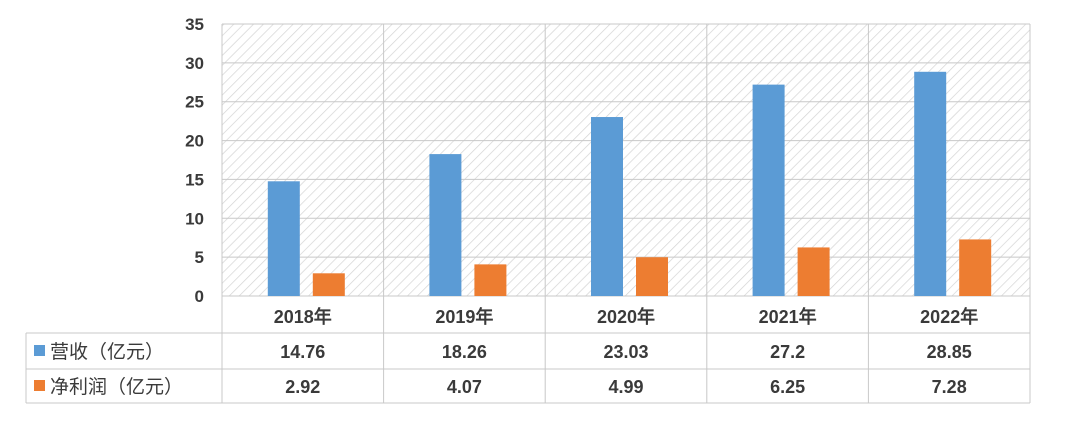  Describe the element at coordinates (626, 316) in the screenshot. I see `category-label: 2020年` at that location.